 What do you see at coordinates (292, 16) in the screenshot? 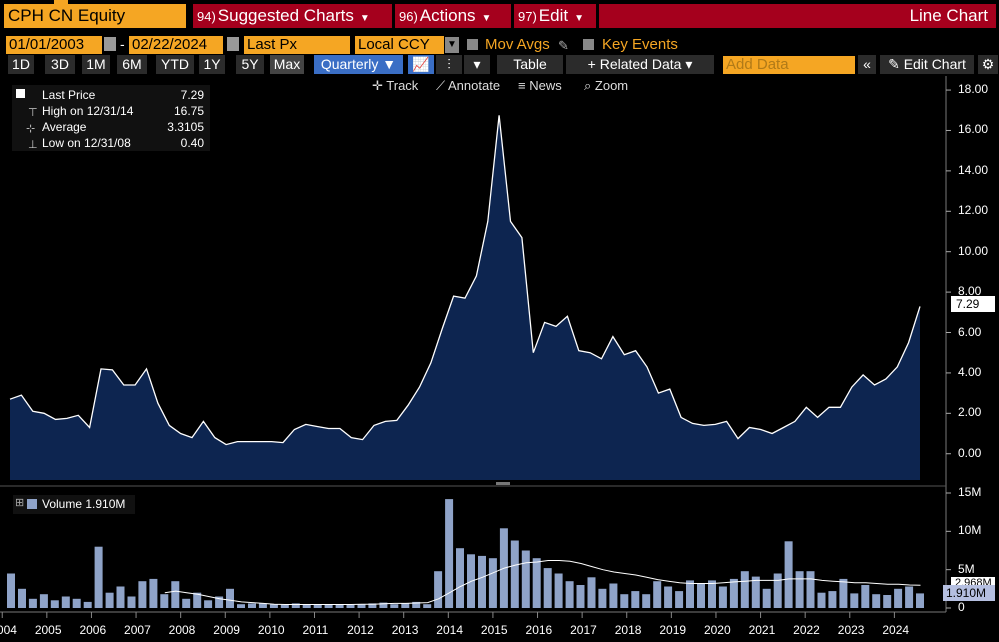
I see `suggested-charts-menu: 94) Suggested Charts ▼` at bounding box center [292, 16].